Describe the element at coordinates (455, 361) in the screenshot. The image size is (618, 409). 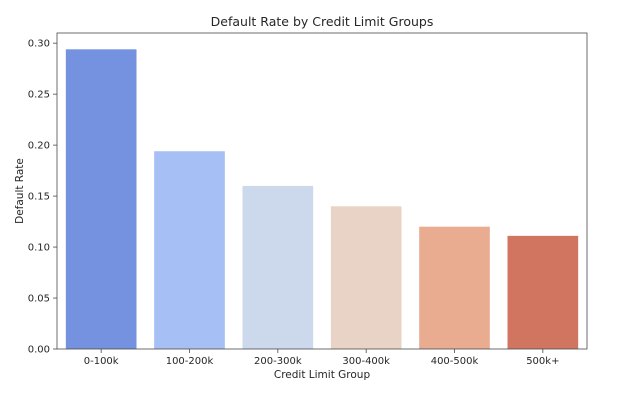
I see `x-tick-label: 400-500k` at that location.